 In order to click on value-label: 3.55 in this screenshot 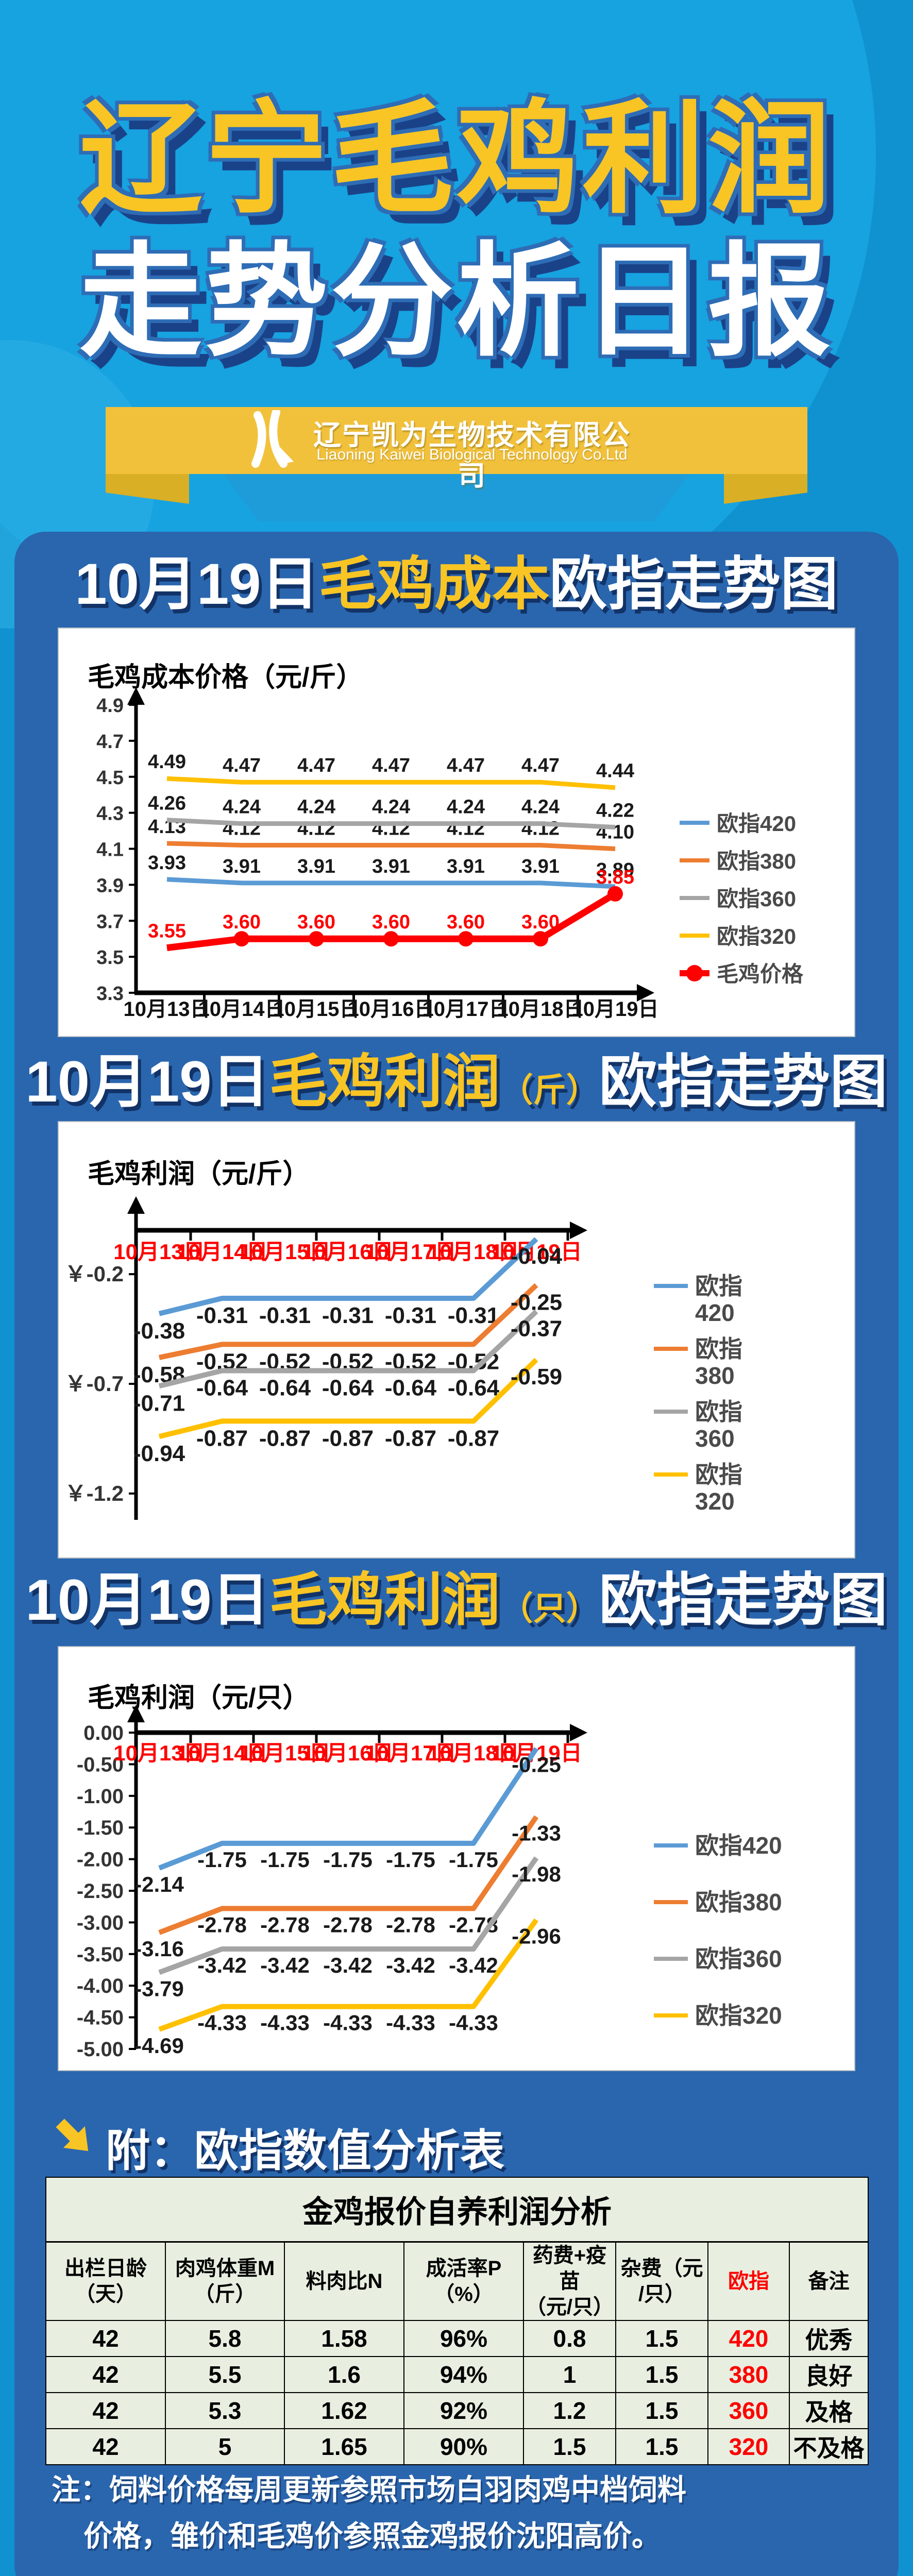, I will do `click(167, 932)`.